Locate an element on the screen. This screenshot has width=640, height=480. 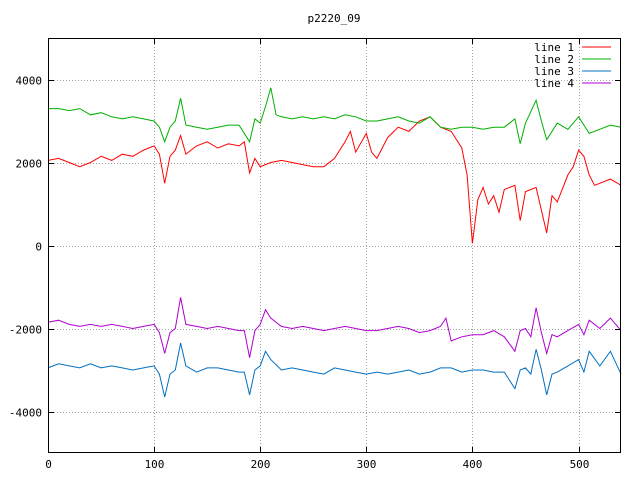
y-tick-label: -4000 is located at coordinates (25, 413).